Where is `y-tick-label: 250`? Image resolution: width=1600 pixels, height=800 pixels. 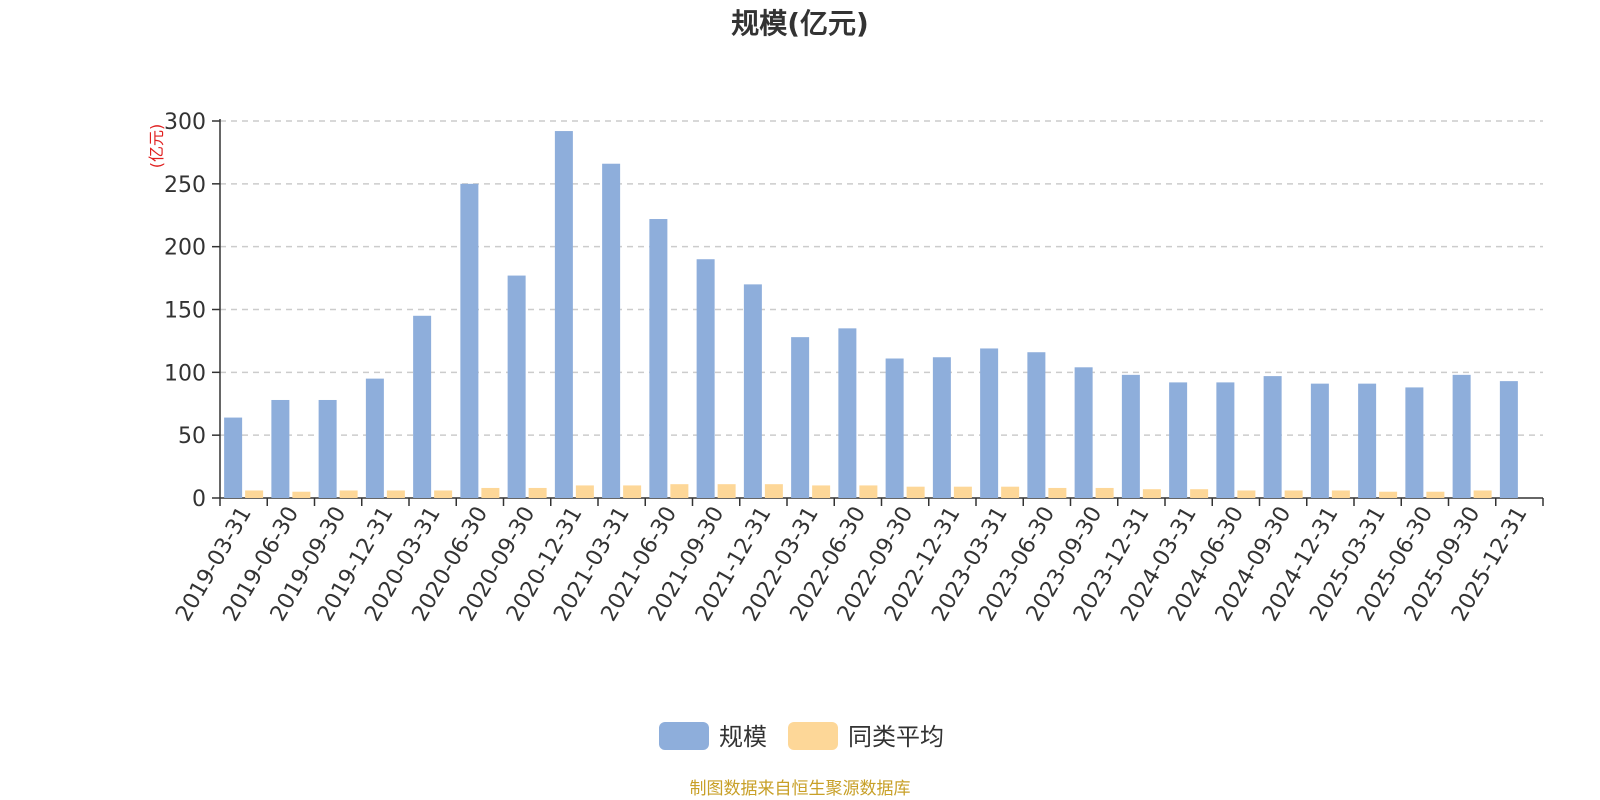
y-tick-label: 250 is located at coordinates (185, 185).